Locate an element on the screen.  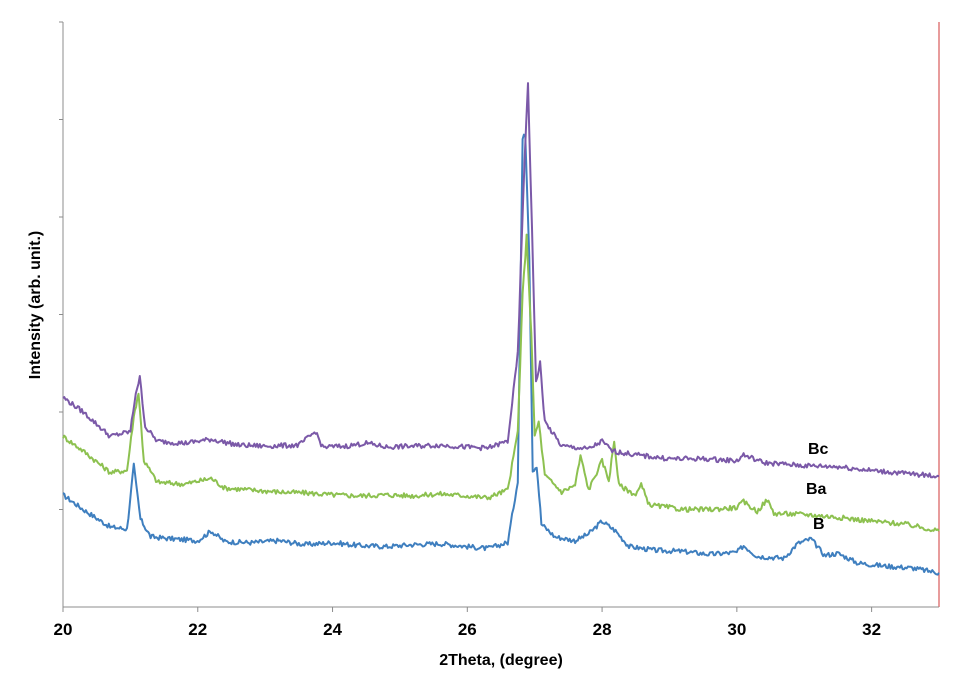
x-tick-label: 26 is located at coordinates (467, 629).